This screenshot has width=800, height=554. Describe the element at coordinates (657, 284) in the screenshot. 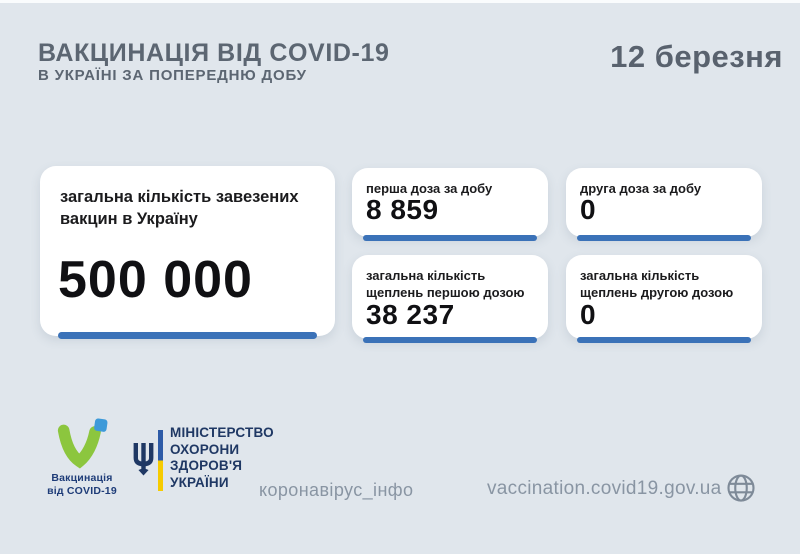

I see `stat-label: загальна кількість щеплень другою дозою` at that location.